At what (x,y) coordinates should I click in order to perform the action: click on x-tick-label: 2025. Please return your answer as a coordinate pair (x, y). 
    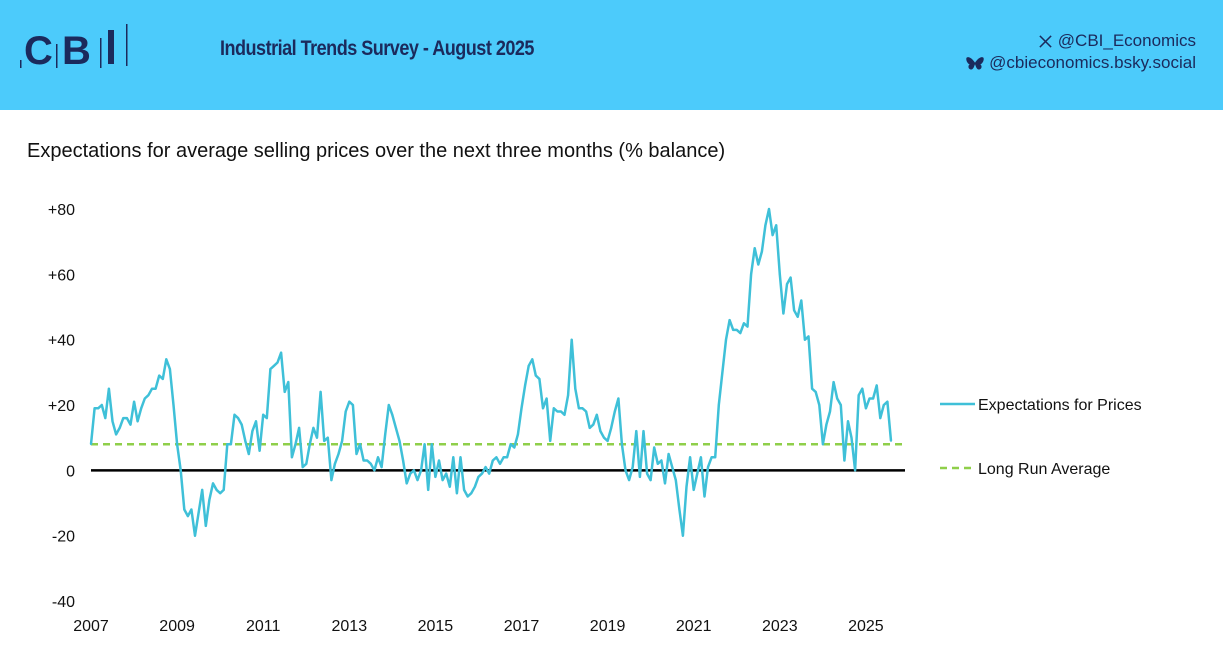
    Looking at the image, I should click on (866, 626).